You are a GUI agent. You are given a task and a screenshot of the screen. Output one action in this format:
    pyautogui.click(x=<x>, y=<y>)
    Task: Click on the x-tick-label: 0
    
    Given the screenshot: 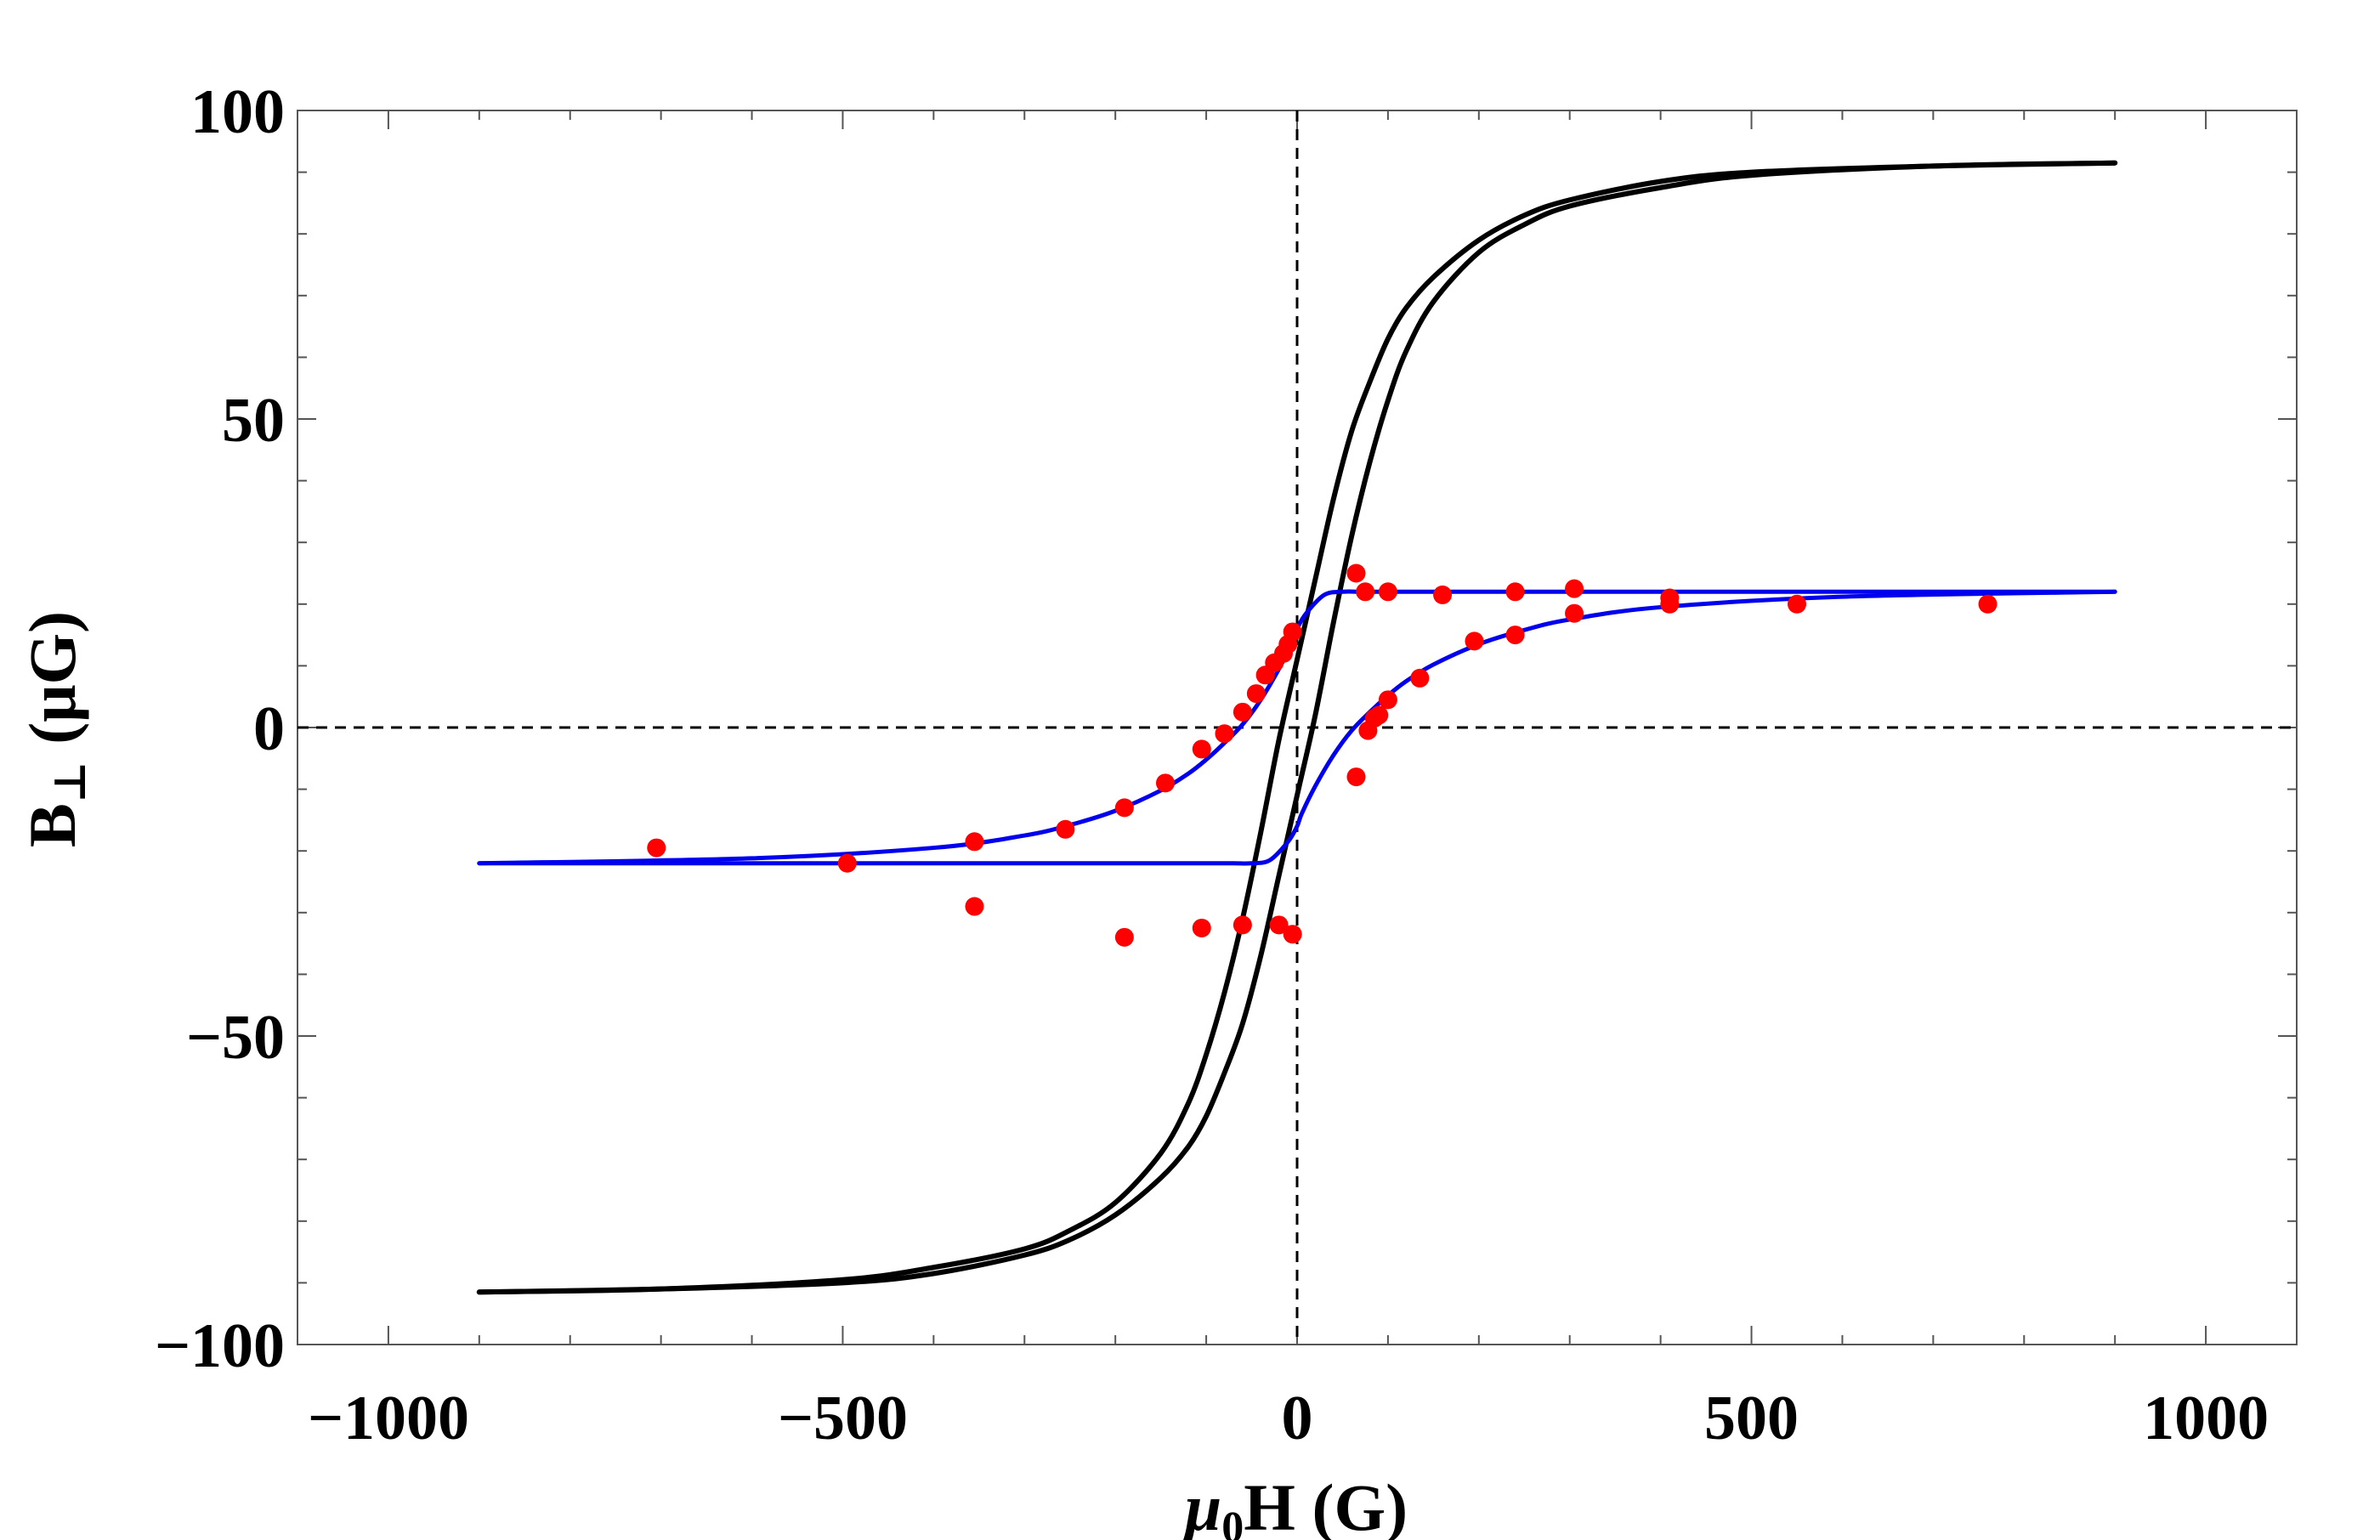 What is the action you would take?
    pyautogui.click(x=1297, y=1419)
    